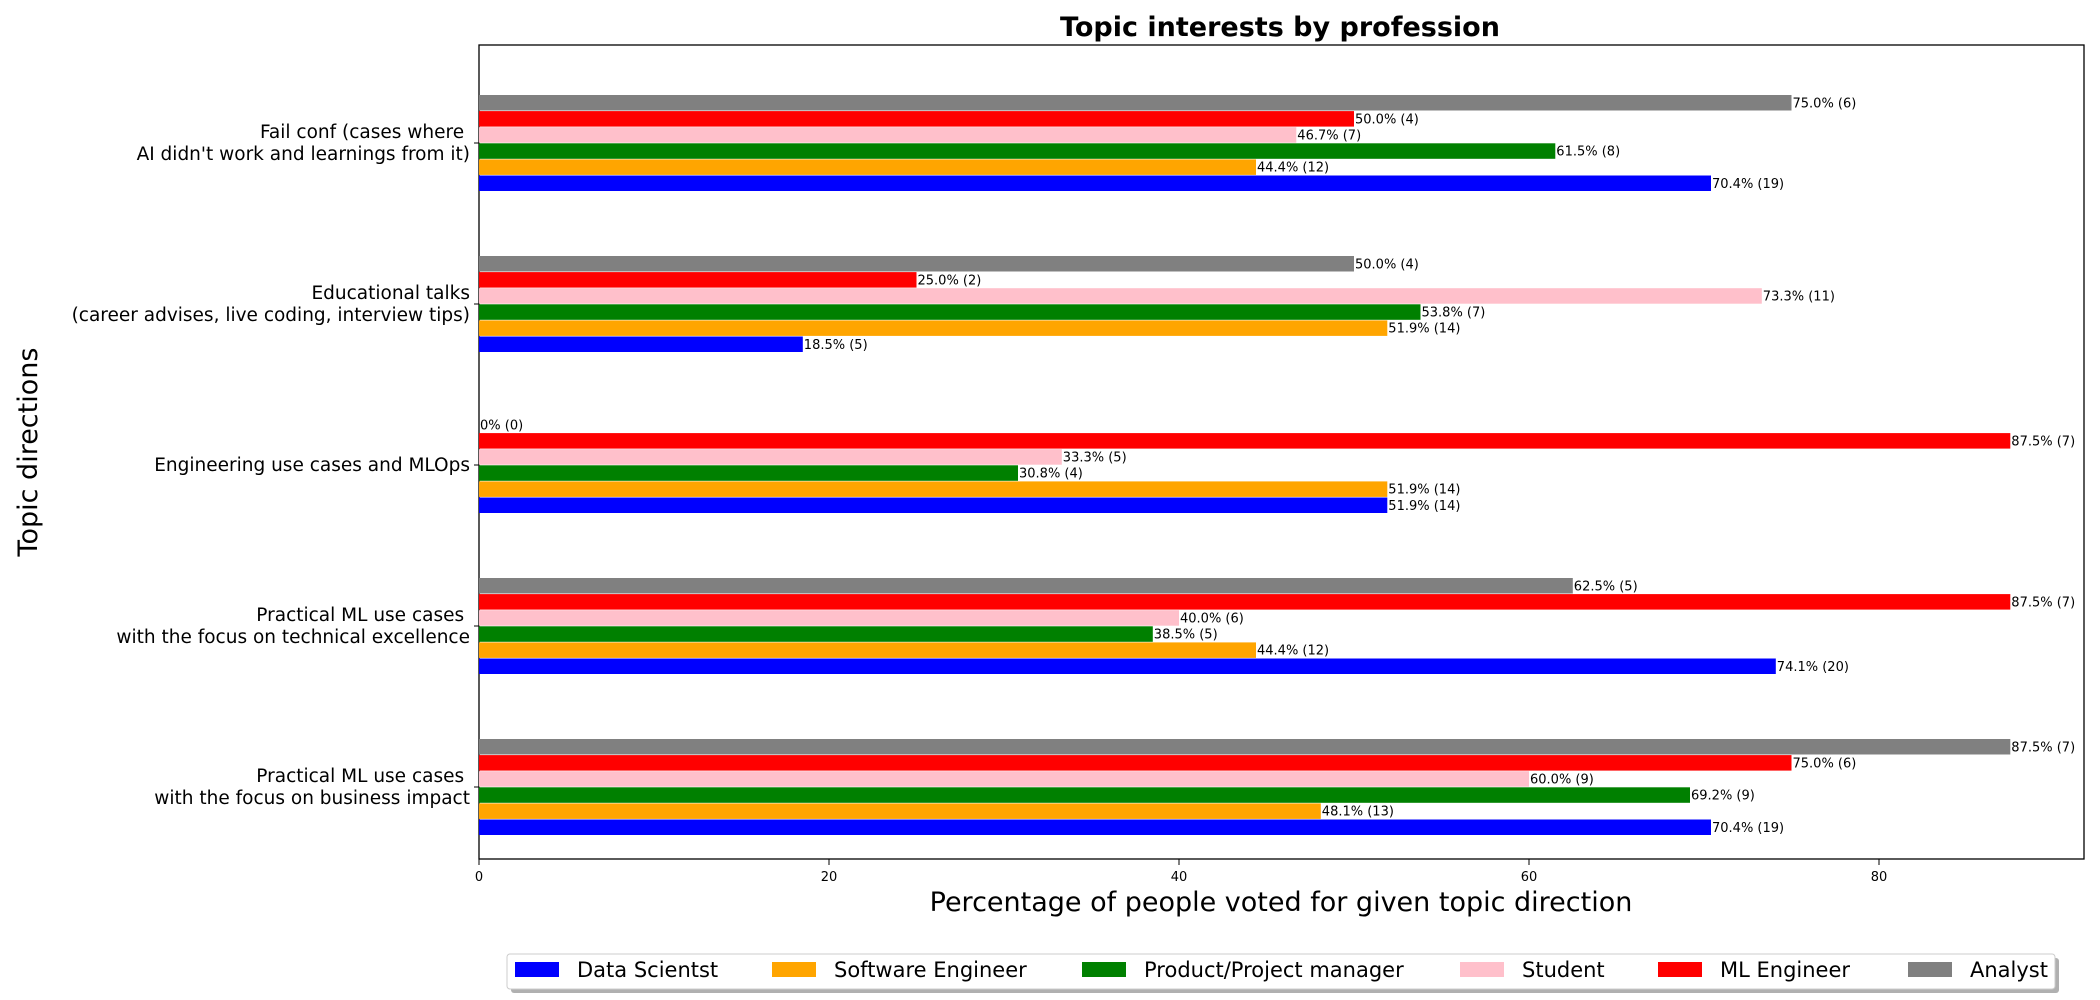  I want to click on data-label: 48.1% (13), so click(1358, 812).